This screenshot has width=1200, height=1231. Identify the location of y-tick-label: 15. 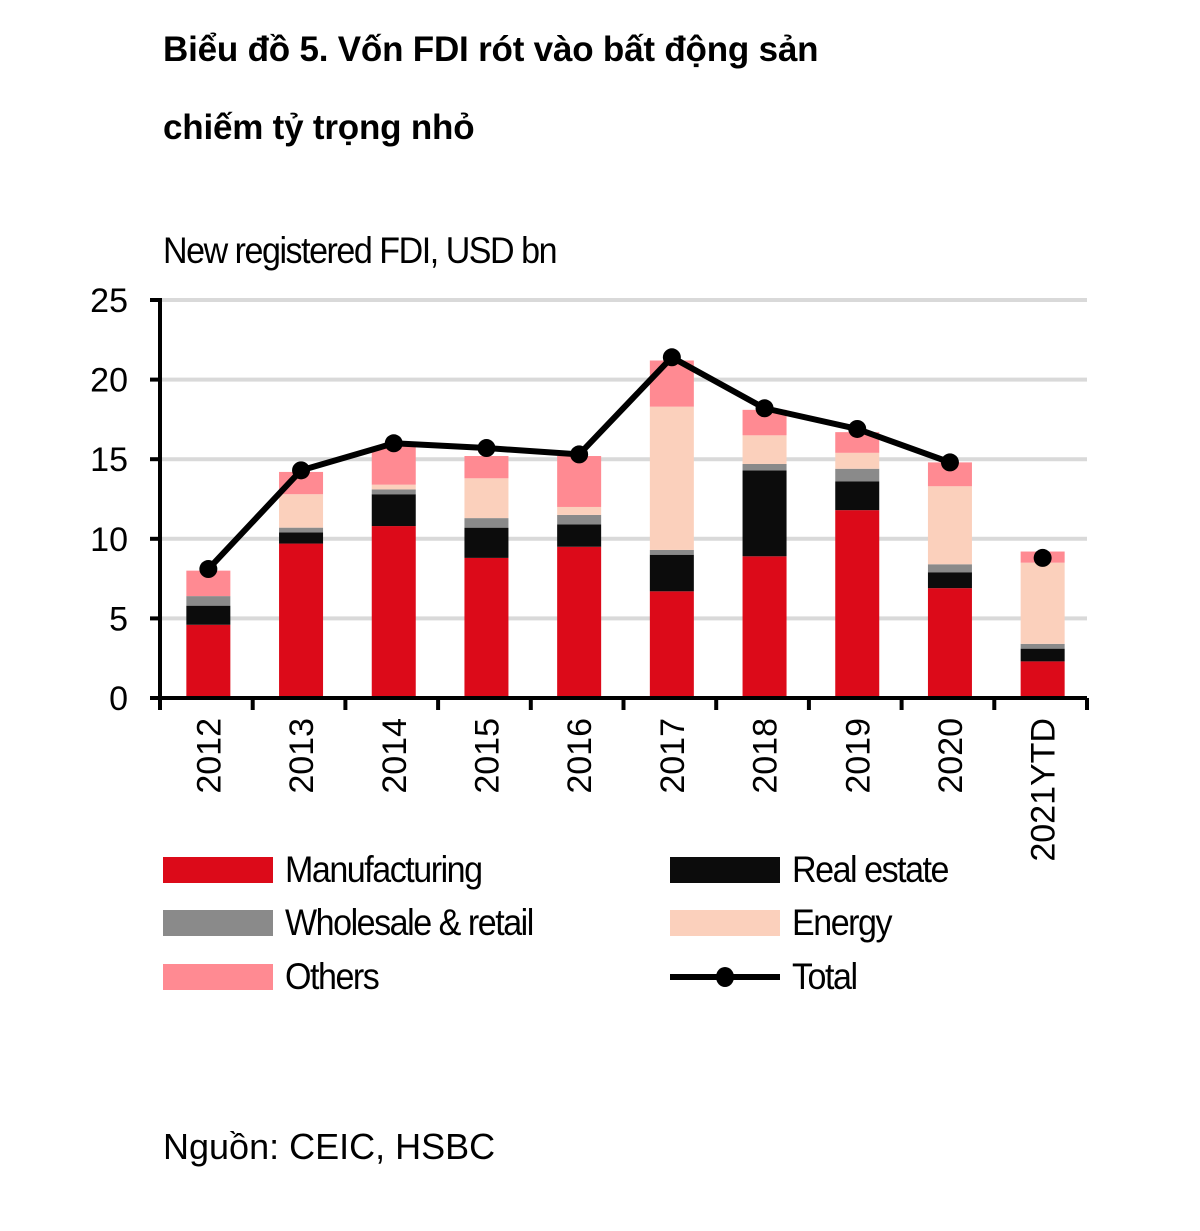
(109, 460).